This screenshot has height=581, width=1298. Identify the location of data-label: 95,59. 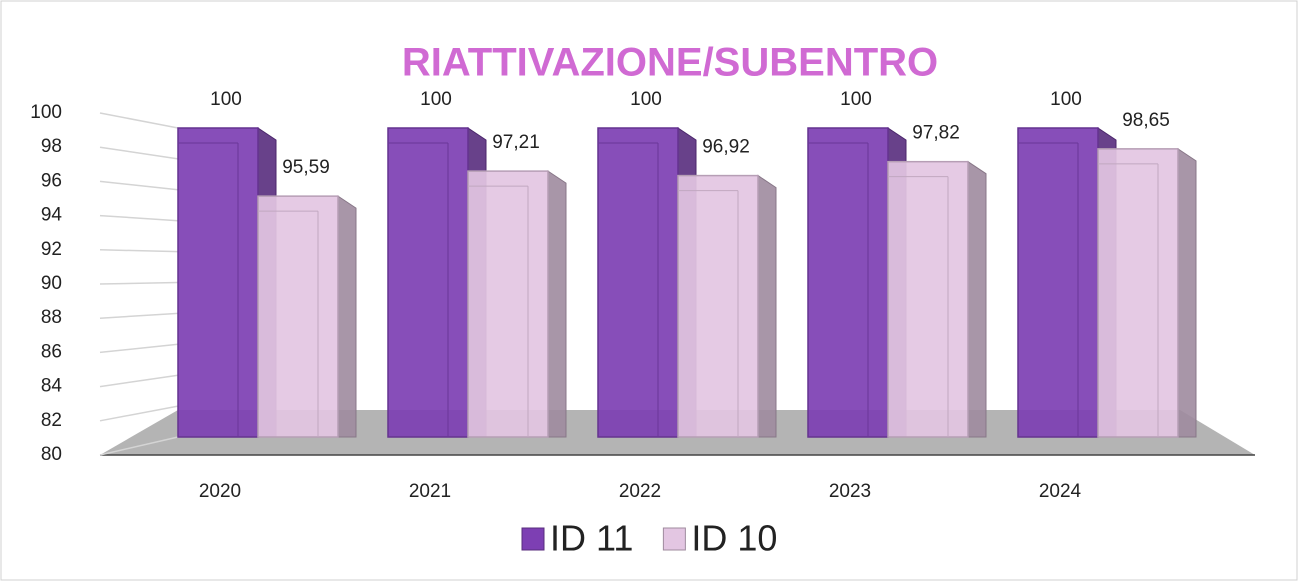
(306, 167).